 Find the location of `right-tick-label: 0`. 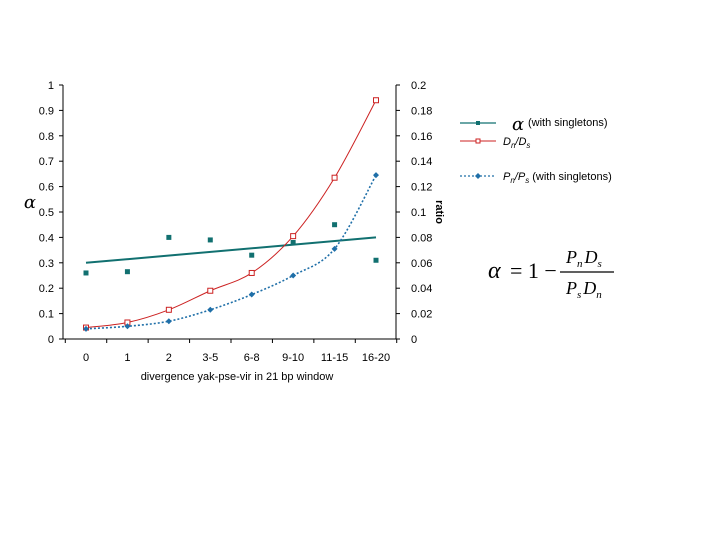

right-tick-label: 0 is located at coordinates (414, 340).